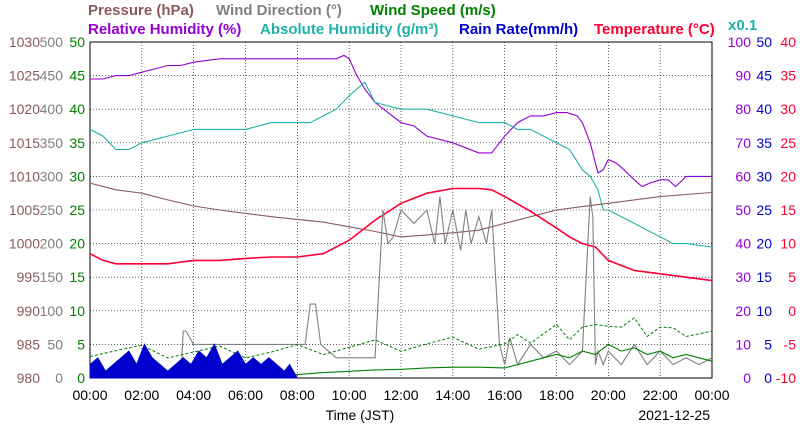 This screenshot has width=800, height=434. What do you see at coordinates (788, 76) in the screenshot?
I see `y-tick-temperature: 35` at bounding box center [788, 76].